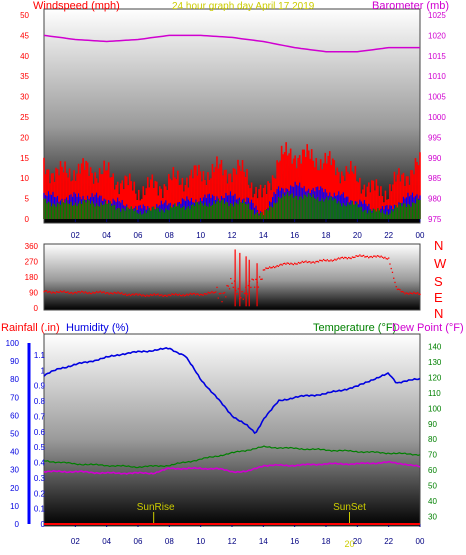 This screenshot has height=555, width=466. Describe the element at coordinates (438, 281) in the screenshot. I see `compass-letter-s: S` at that location.